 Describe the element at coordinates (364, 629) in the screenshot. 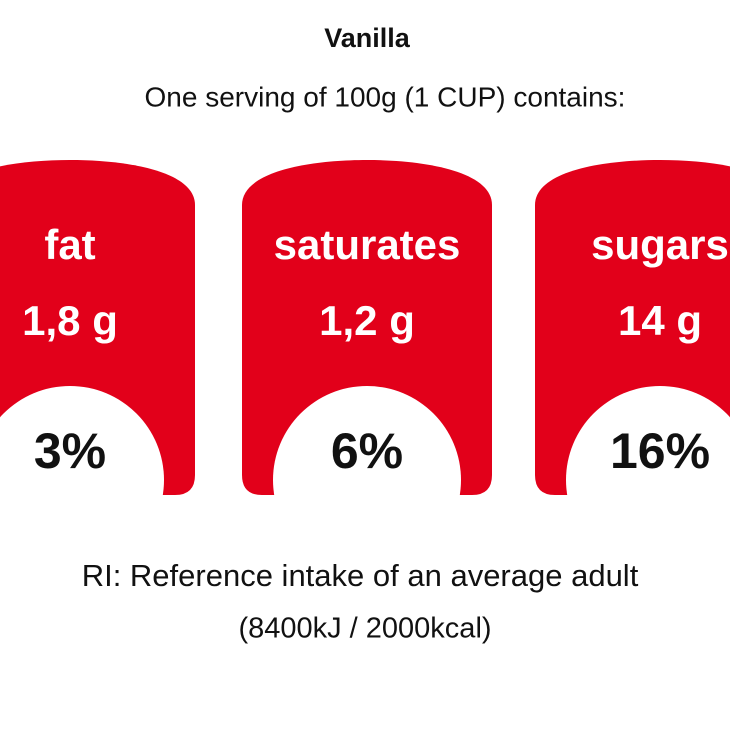

I see `footer-line: (8400kJ / 2000kcal)` at that location.